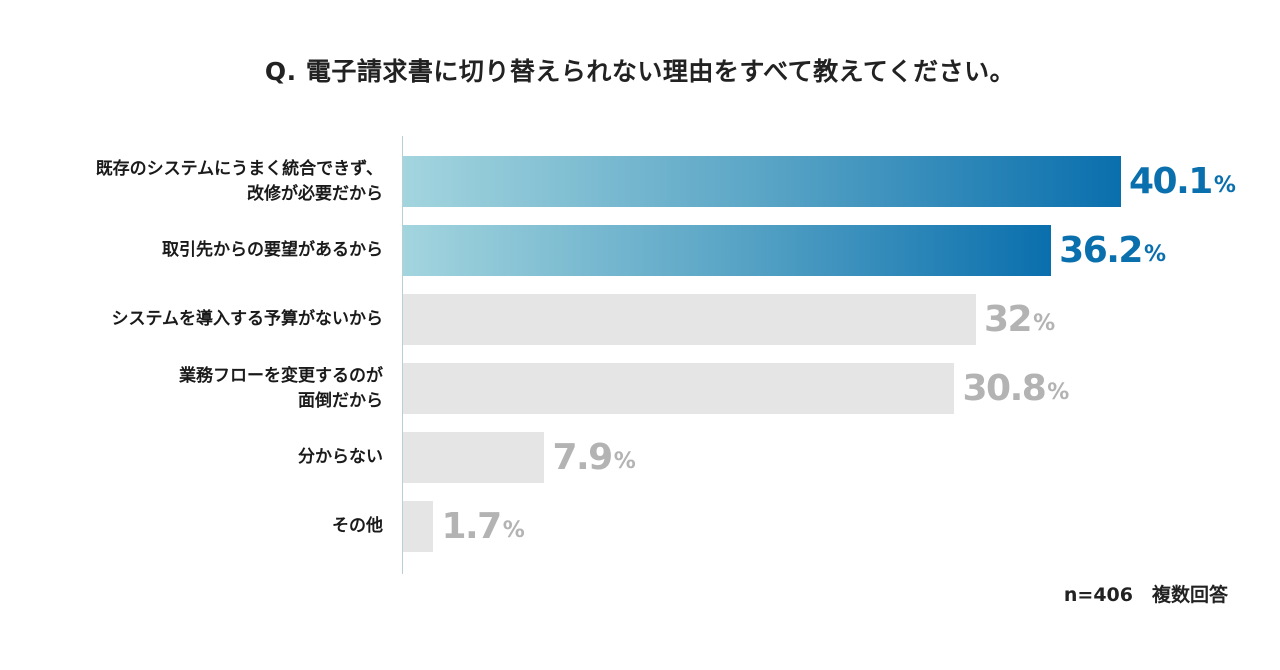  Describe the element at coordinates (281, 375) in the screenshot. I see `category-label-line: 業務フローを変更するのが` at that location.